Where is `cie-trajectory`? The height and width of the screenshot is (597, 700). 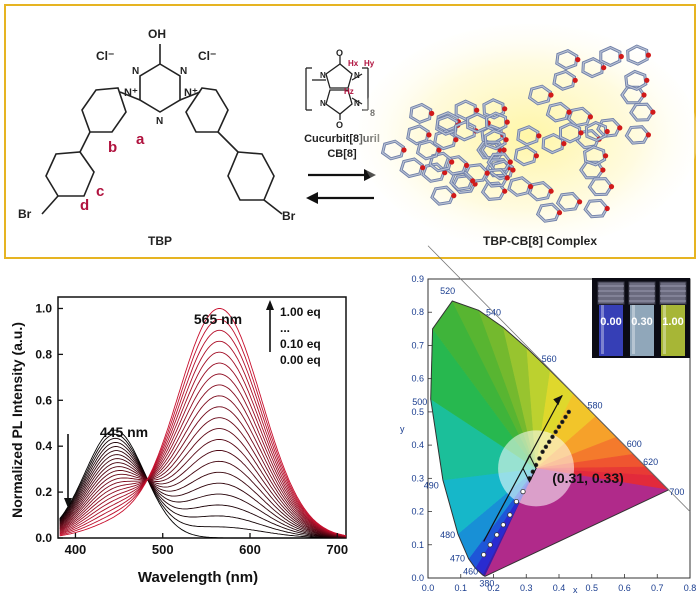
cie-trajectory is located at coordinates (526, 476).